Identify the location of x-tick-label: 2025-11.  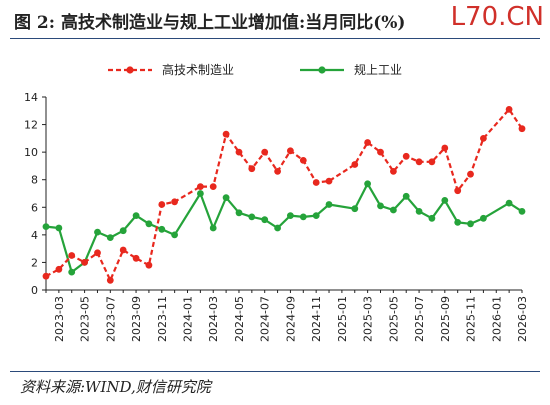
(471, 319).